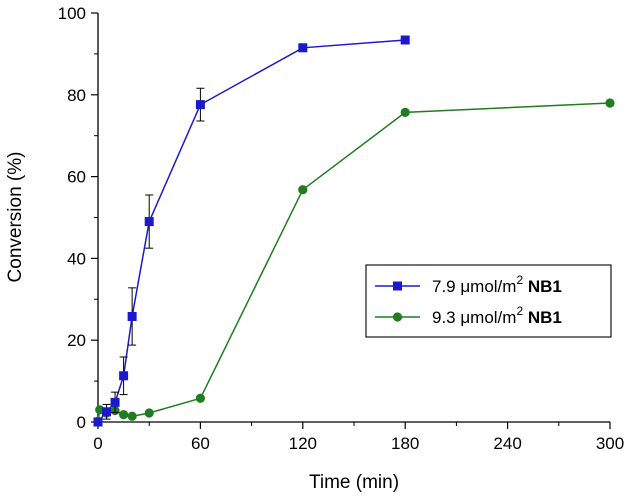 The image size is (630, 500). What do you see at coordinates (303, 443) in the screenshot?
I see `x-tick-label: 120` at bounding box center [303, 443].